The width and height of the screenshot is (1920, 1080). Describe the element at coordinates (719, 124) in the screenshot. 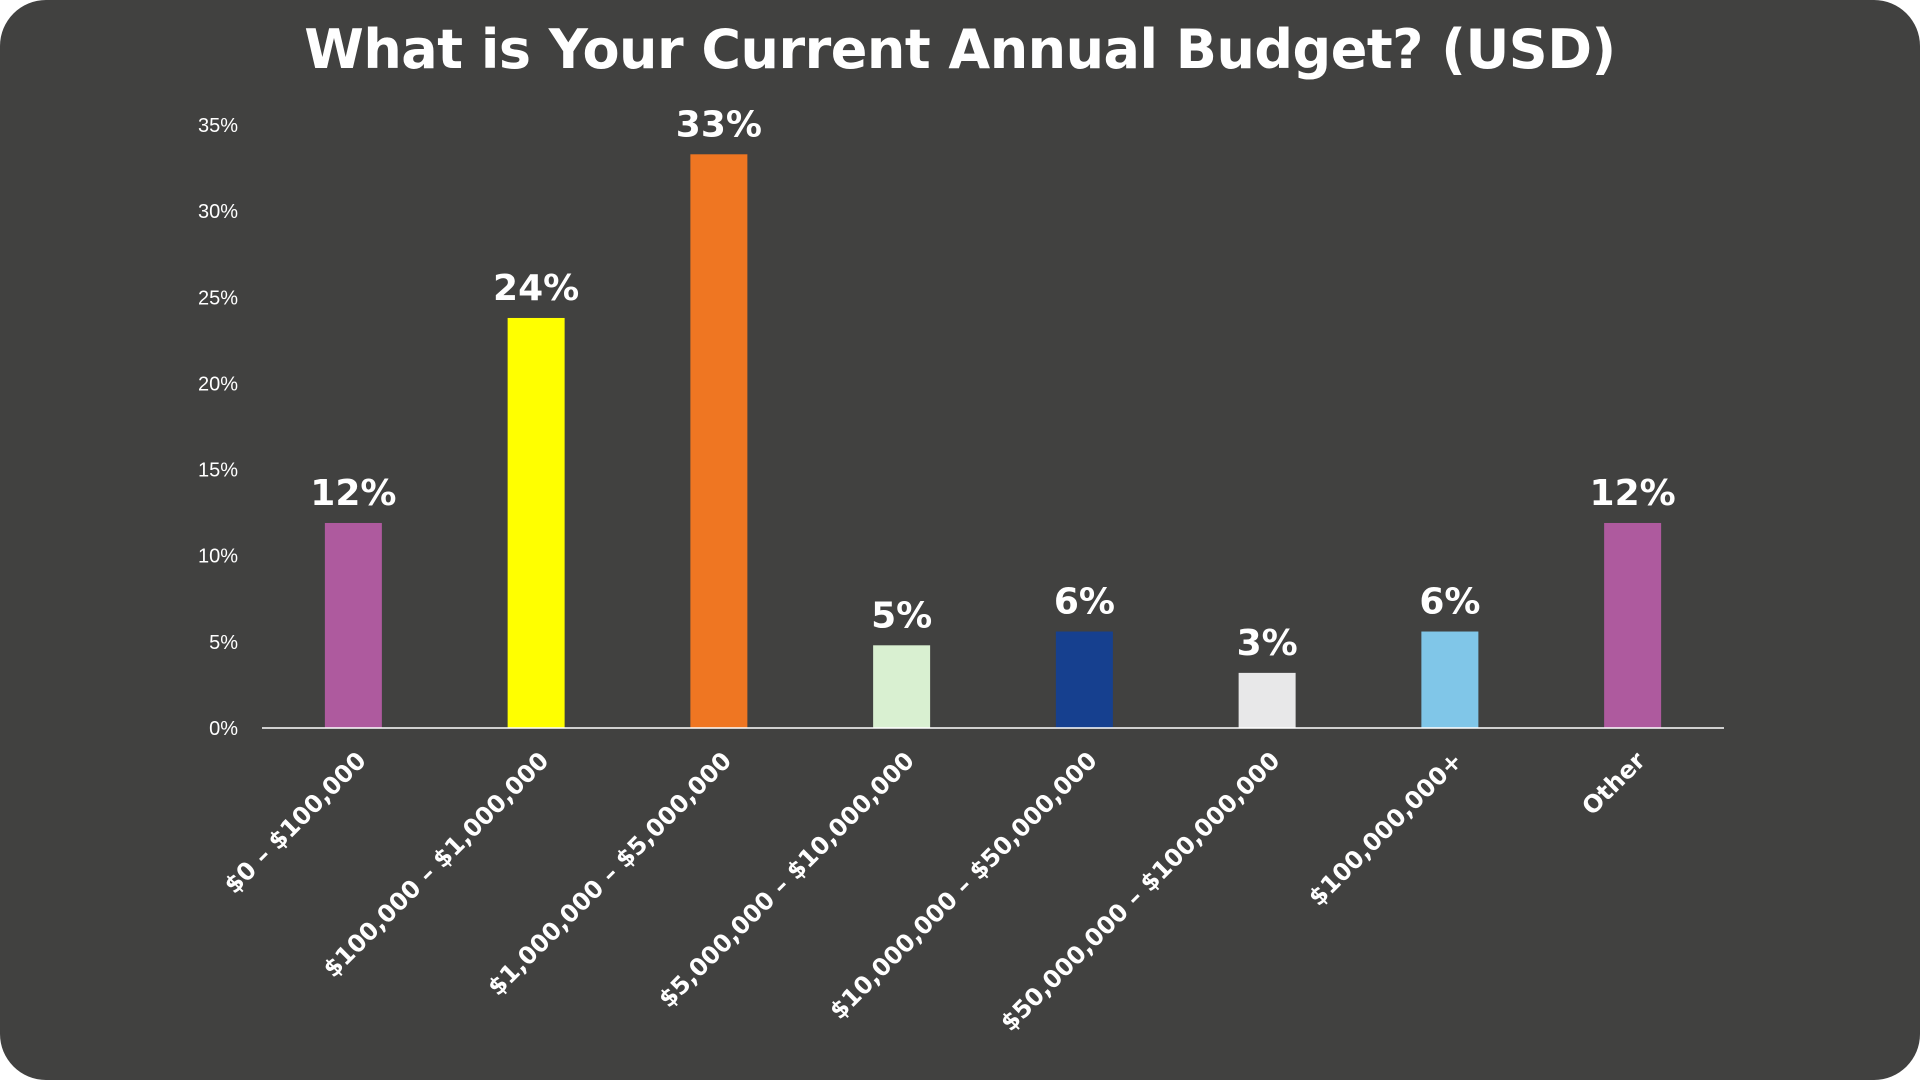

I see `data-label: 33%` at that location.